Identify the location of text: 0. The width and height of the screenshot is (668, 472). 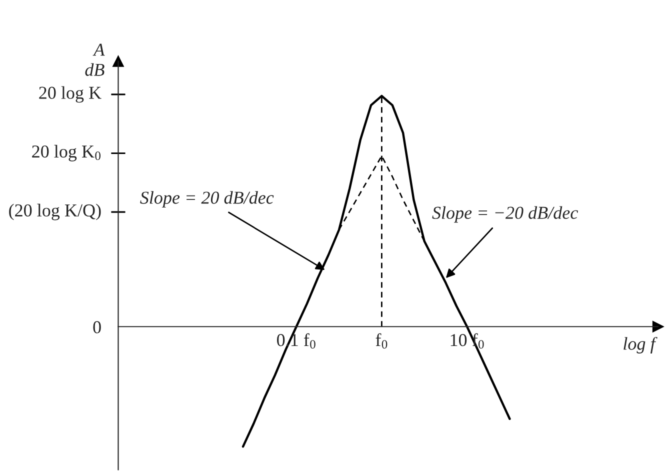
(97, 327).